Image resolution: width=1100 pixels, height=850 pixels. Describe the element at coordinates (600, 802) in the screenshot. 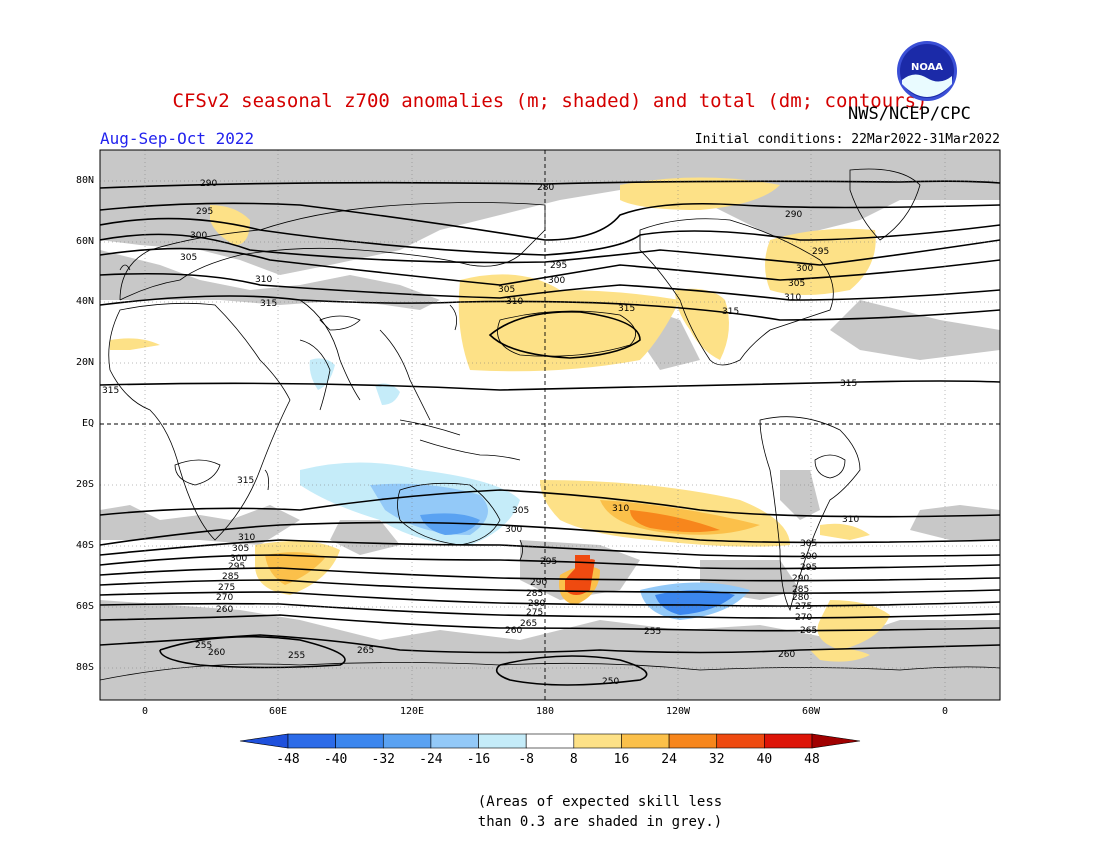

I see `skill-note-line1: (Areas of expected skill less` at that location.